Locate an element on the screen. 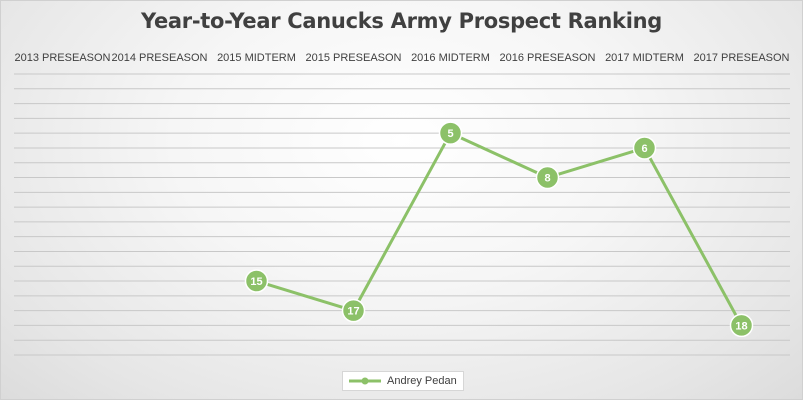 This screenshot has height=401, width=803. data-label: 5 is located at coordinates (450, 134).